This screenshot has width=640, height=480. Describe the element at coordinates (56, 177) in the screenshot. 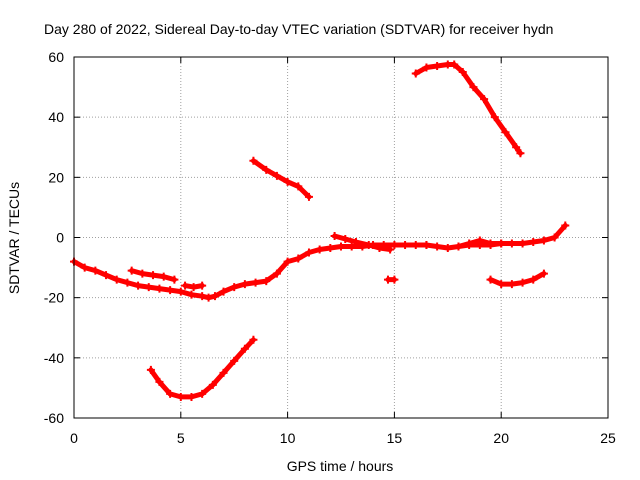

I see `y-tick-label: 20` at that location.